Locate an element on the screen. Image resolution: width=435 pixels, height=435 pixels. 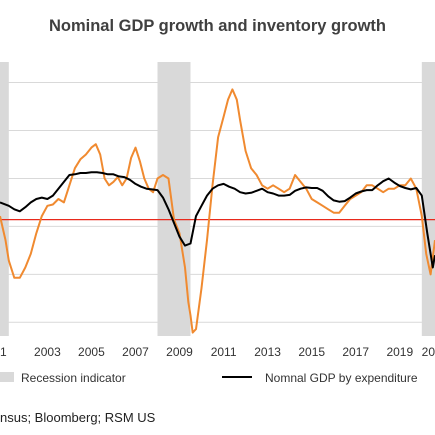
x-tick-label: 2017 is located at coordinates (355, 352).